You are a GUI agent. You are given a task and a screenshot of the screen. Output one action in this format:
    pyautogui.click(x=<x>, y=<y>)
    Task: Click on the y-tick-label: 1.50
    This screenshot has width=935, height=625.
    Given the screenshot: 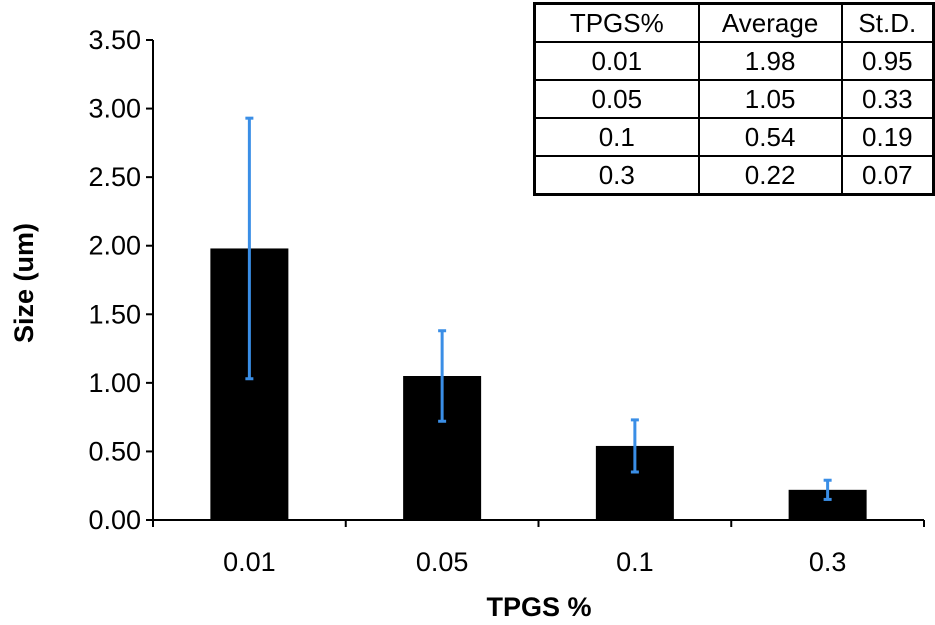 What is the action you would take?
    pyautogui.click(x=114, y=314)
    